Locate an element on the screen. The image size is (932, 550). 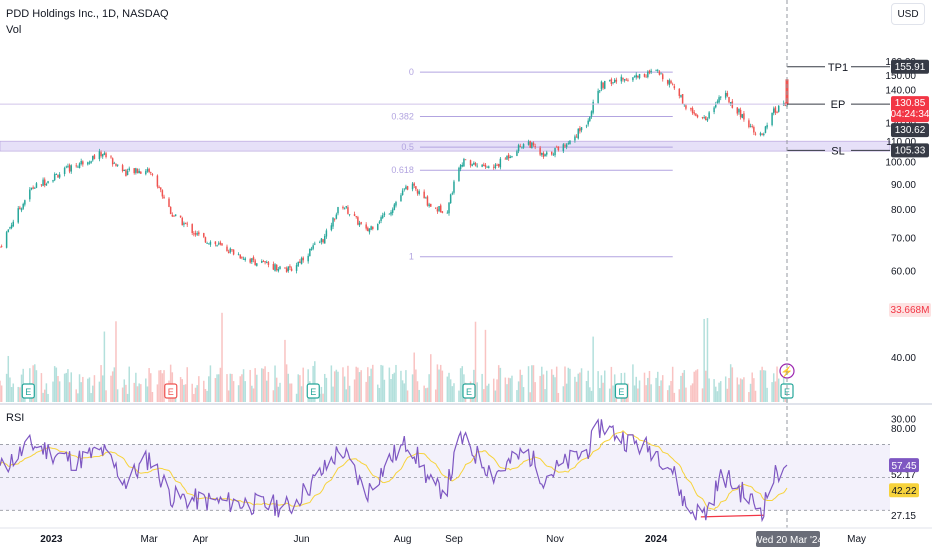
currency-button: USD is located at coordinates (908, 14).